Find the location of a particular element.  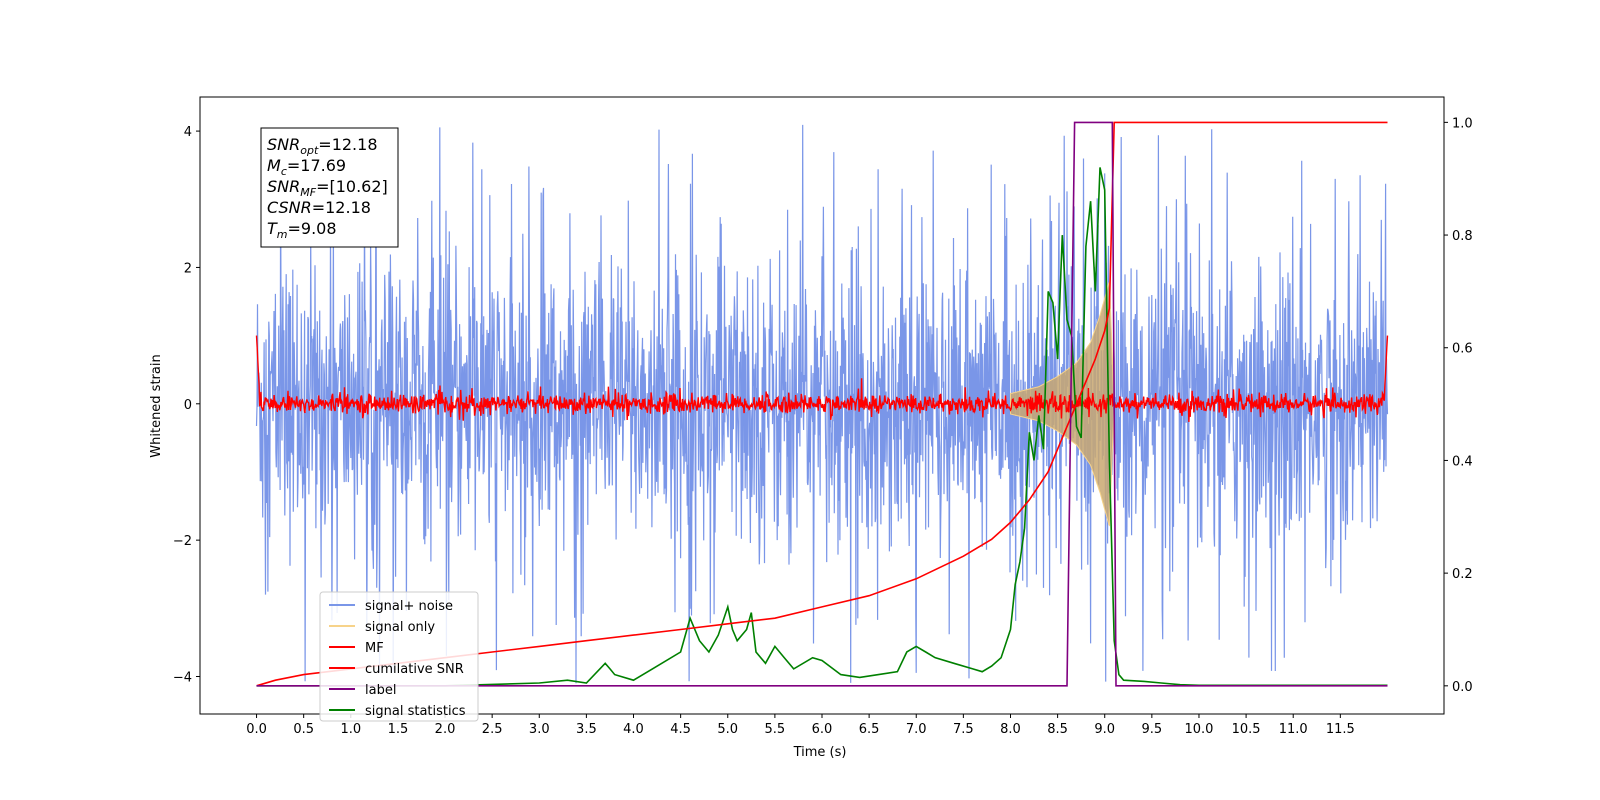

x-tick-label: 9.5 is located at coordinates (1152, 729).